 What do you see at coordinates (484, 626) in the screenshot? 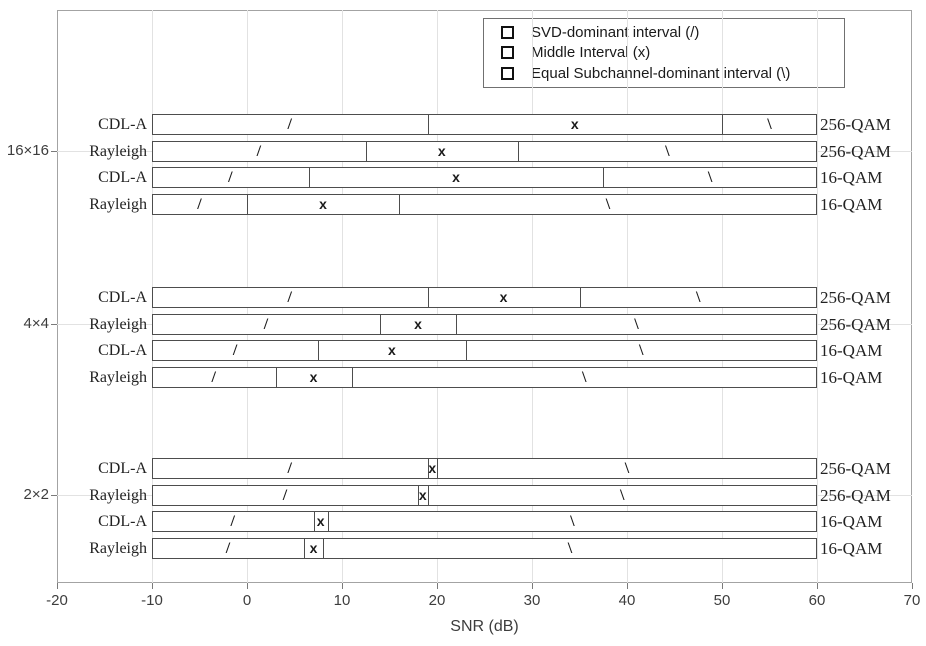
I see `x-axis-label: SNR (dB)` at bounding box center [484, 626].